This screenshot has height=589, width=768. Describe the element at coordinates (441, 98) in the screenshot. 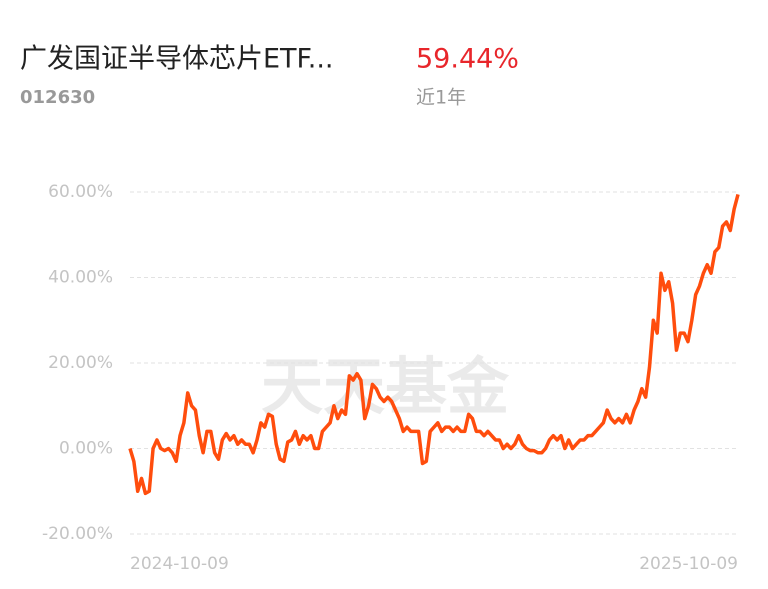

I see `period-label: 近1年` at that location.